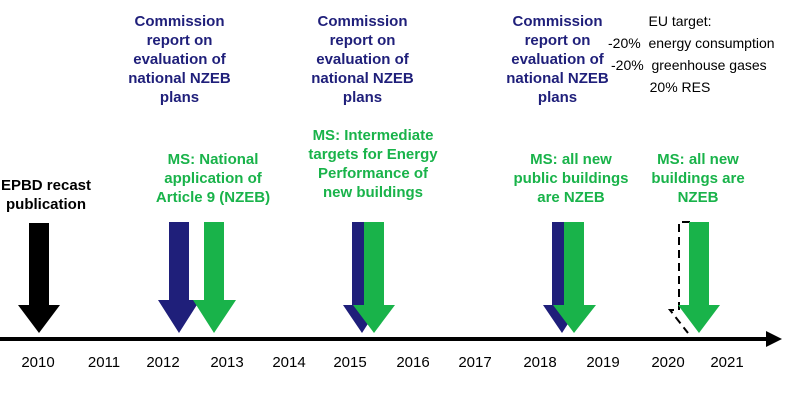  What do you see at coordinates (350, 362) in the screenshot?
I see `year-label: 2015` at bounding box center [350, 362].